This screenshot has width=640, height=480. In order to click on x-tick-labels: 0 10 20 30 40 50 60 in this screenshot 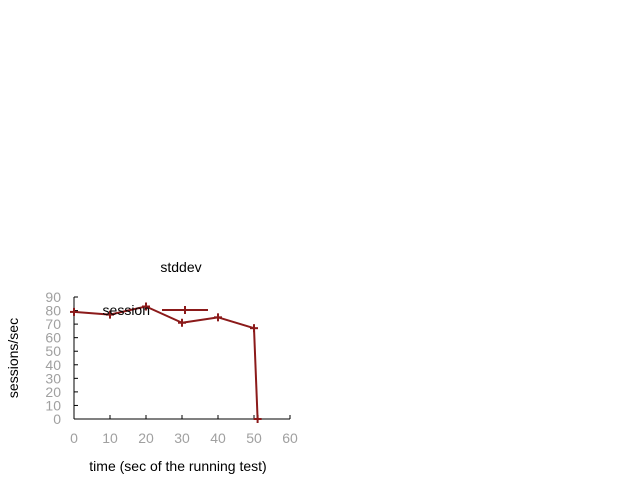, I will do `click(184, 438)`.